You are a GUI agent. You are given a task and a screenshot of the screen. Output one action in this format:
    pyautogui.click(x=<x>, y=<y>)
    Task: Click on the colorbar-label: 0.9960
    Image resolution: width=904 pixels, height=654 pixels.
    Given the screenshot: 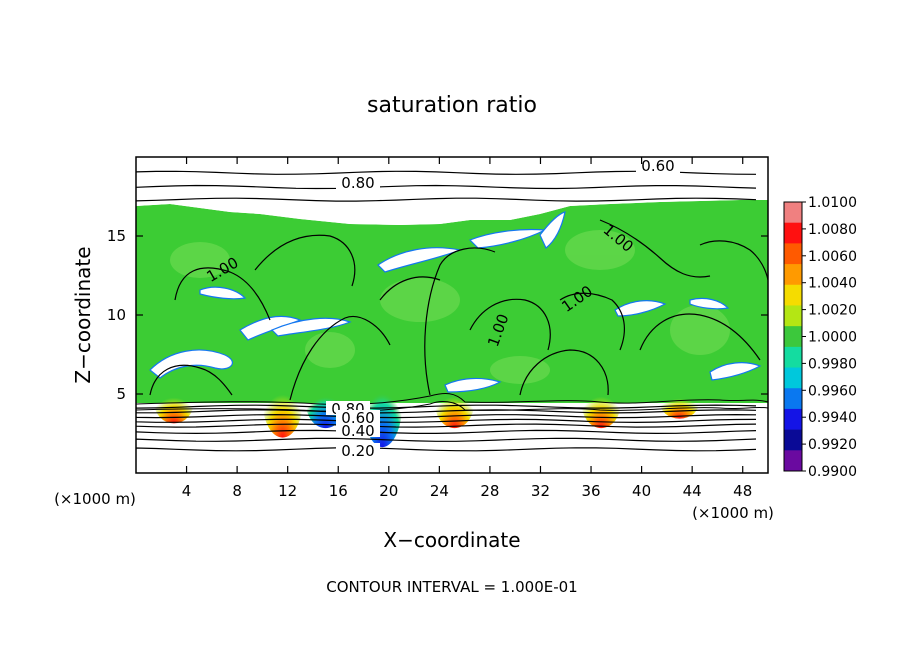 What is the action you would take?
    pyautogui.click(x=832, y=391)
    